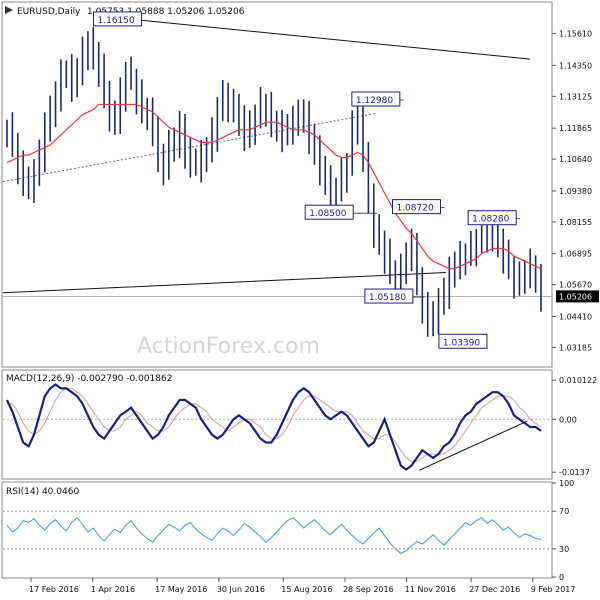  Describe the element at coordinates (334, 39) in the screenshot. I see `upper-trend-line` at that location.